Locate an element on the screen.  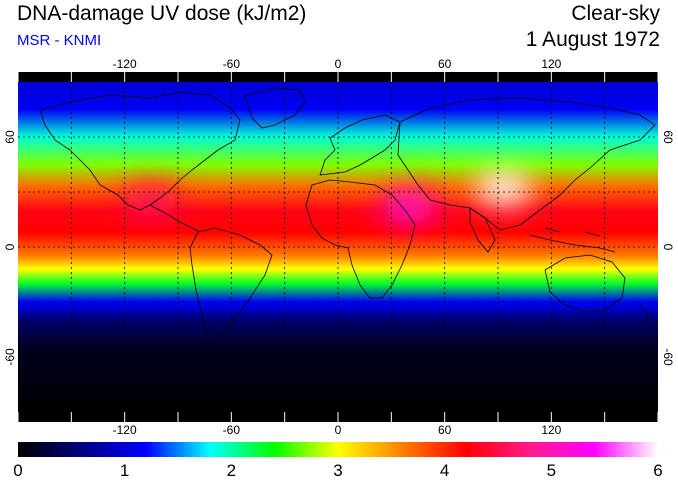
lon-label-bottom: 0 is located at coordinates (338, 430).